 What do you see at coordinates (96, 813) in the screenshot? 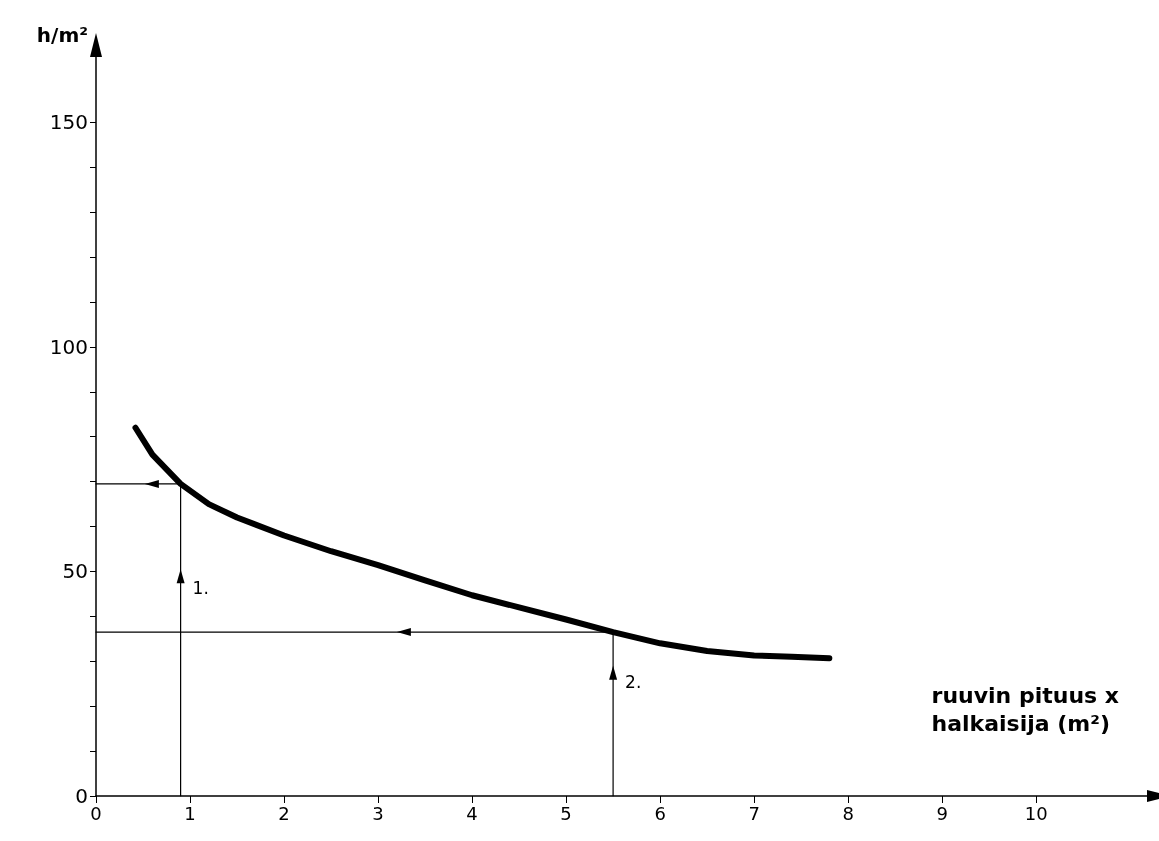
I see `x-tick-label: 0` at bounding box center [96, 813].